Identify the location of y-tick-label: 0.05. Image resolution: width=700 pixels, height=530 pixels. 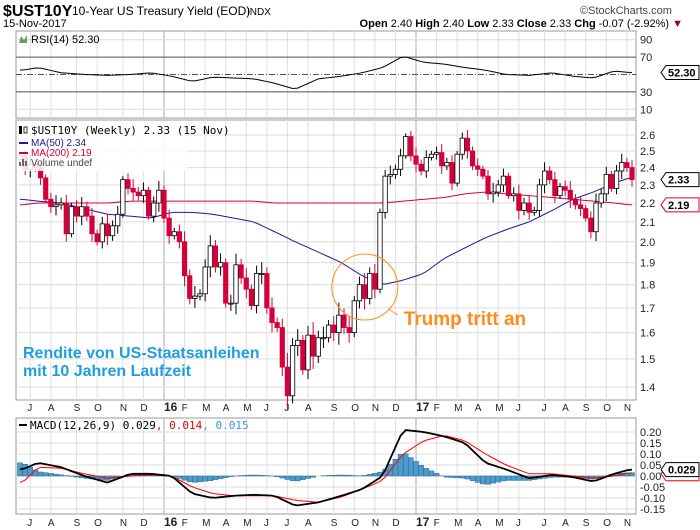
(650, 466).